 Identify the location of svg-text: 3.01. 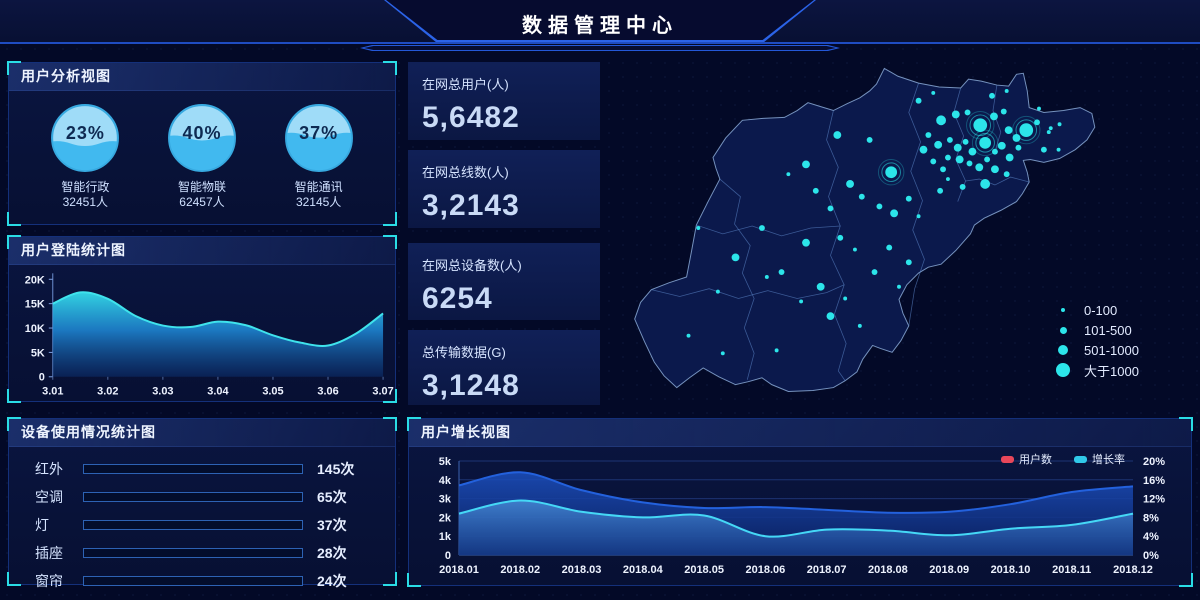
(52, 392).